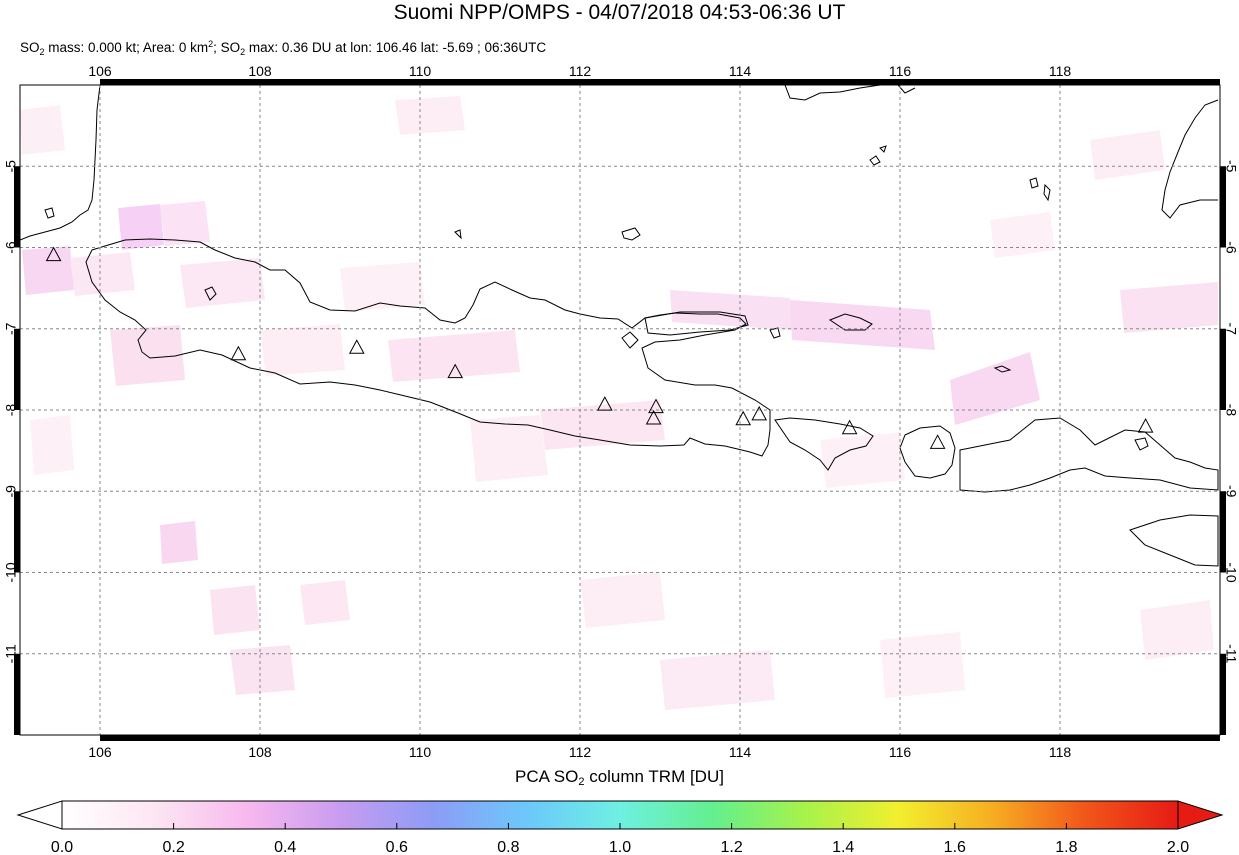 Image resolution: width=1239 pixels, height=855 pixels. I want to click on islet-h, so click(775, 333).